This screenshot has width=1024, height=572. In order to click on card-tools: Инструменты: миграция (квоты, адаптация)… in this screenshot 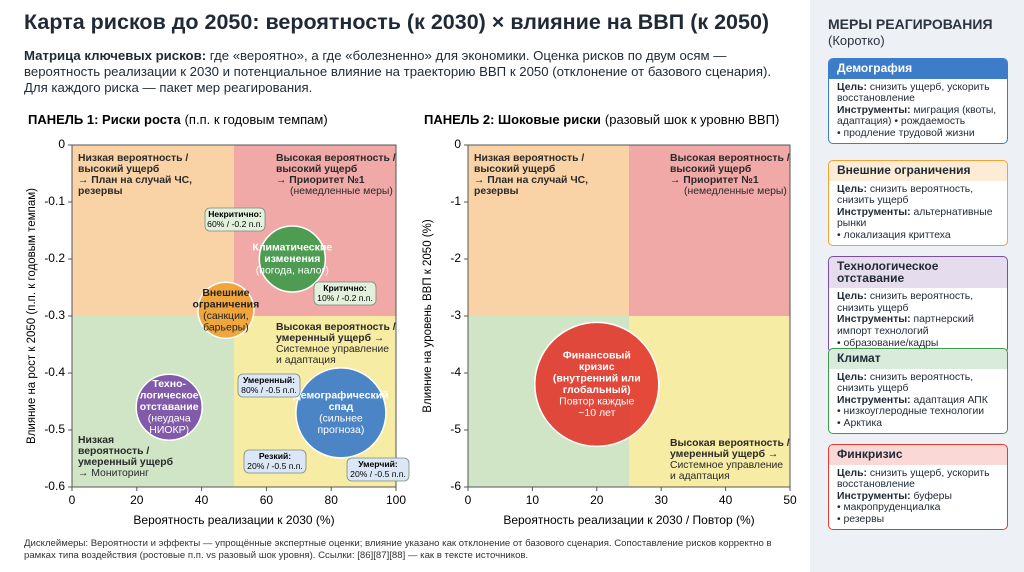, I will do `click(918, 116)`.